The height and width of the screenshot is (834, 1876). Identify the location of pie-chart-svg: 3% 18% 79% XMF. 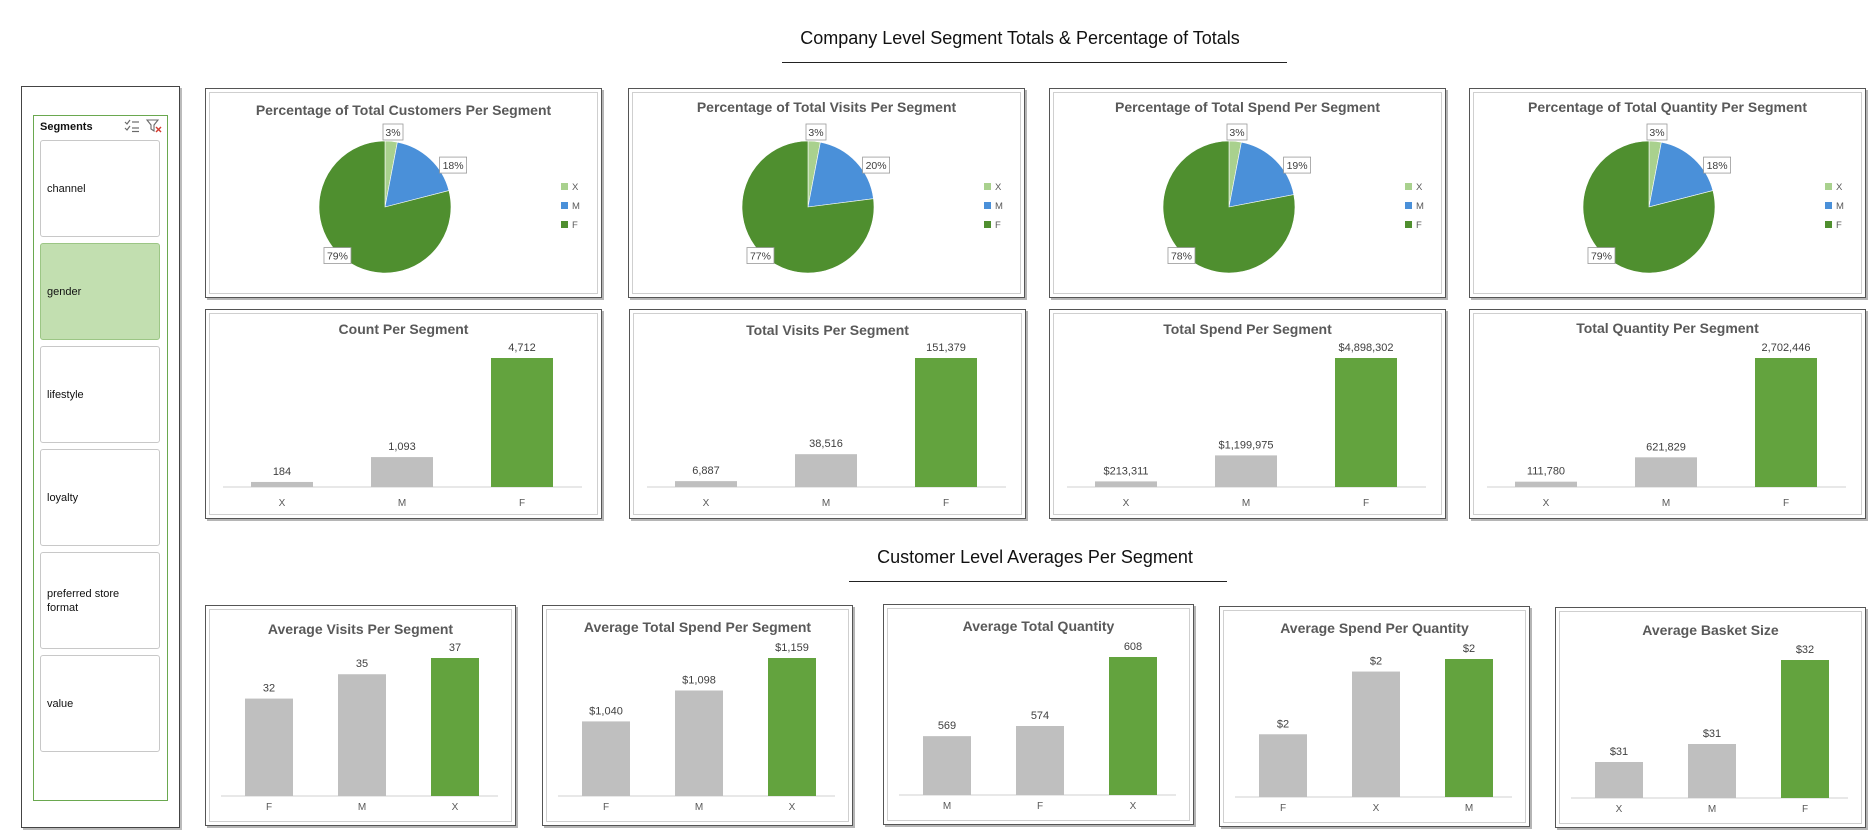
(449, 198).